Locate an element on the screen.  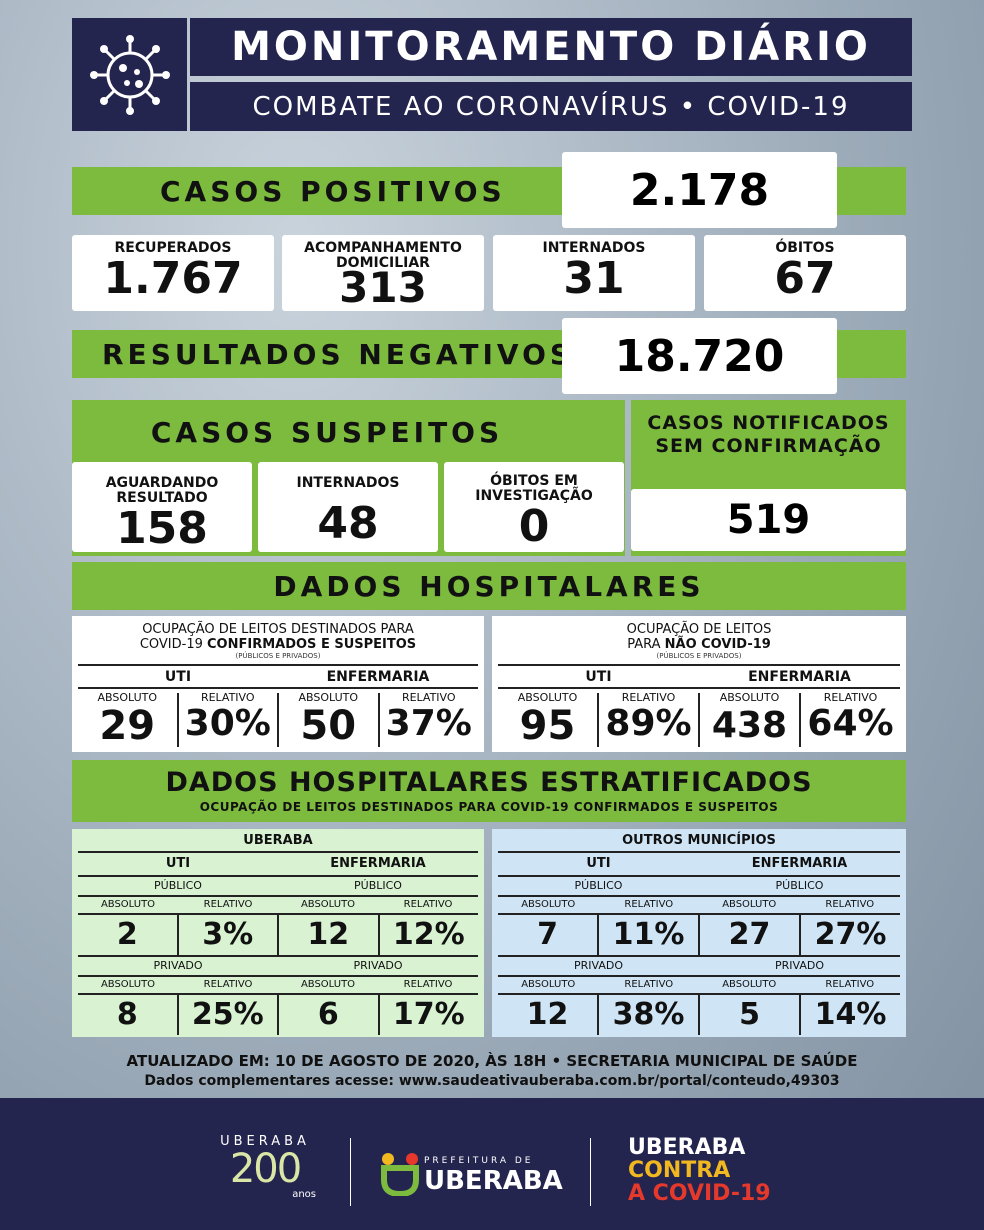
enf-priv-rel: 17% is located at coordinates (428, 1015).